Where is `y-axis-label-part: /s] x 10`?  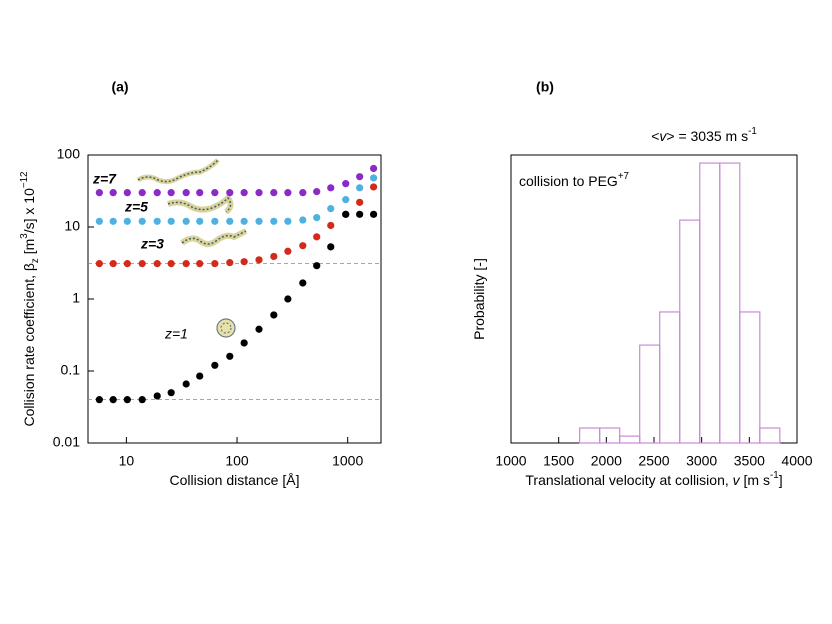 y-axis-label-part: /s] x 10 is located at coordinates (29, 210).